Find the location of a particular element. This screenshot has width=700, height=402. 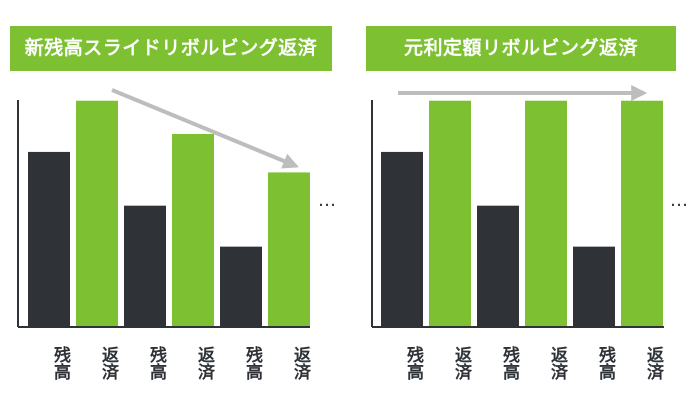

right-bar-1-balance is located at coordinates (402, 238).